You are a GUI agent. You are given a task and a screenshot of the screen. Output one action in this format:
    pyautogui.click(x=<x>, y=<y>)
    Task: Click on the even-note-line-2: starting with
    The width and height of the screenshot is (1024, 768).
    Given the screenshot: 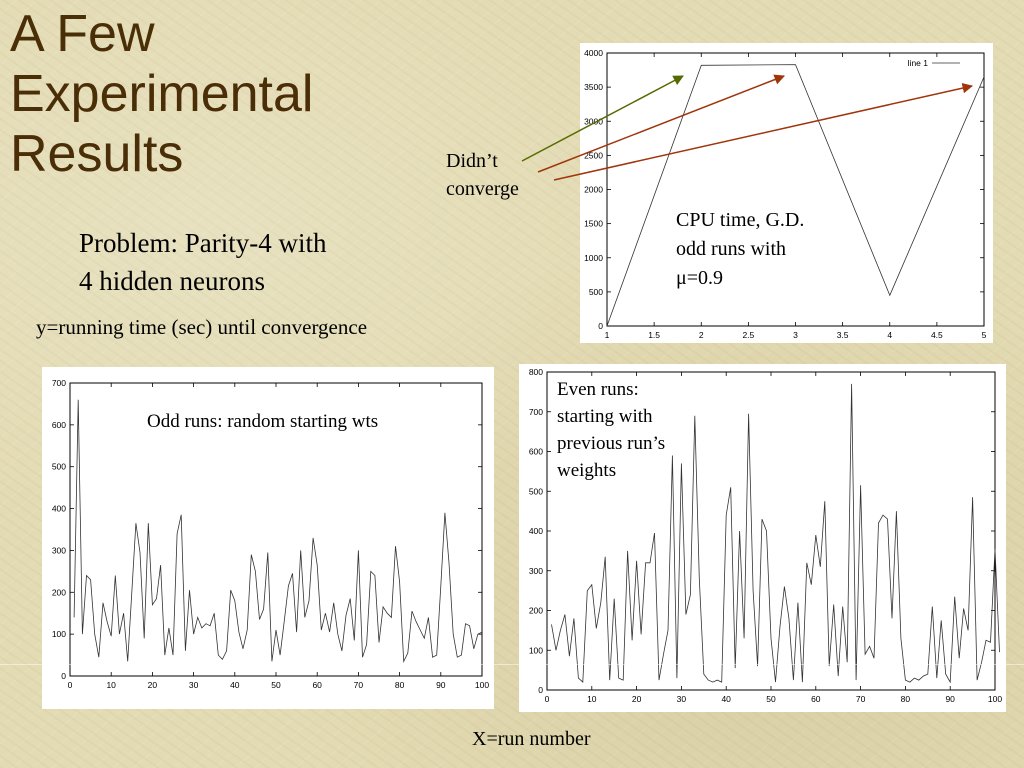 What is the action you would take?
    pyautogui.click(x=605, y=416)
    